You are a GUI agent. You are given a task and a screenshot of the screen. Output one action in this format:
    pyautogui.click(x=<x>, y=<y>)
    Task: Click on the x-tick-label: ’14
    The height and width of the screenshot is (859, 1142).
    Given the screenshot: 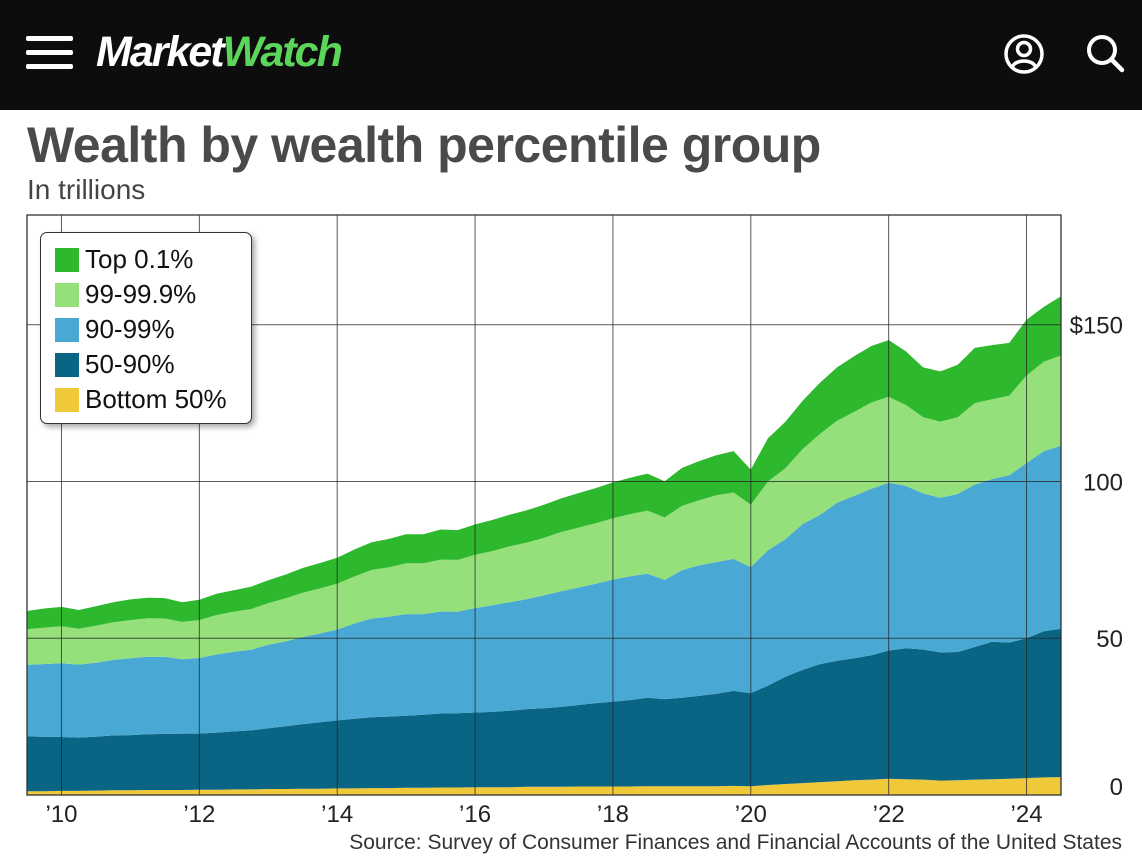 What is the action you would take?
    pyautogui.click(x=337, y=814)
    